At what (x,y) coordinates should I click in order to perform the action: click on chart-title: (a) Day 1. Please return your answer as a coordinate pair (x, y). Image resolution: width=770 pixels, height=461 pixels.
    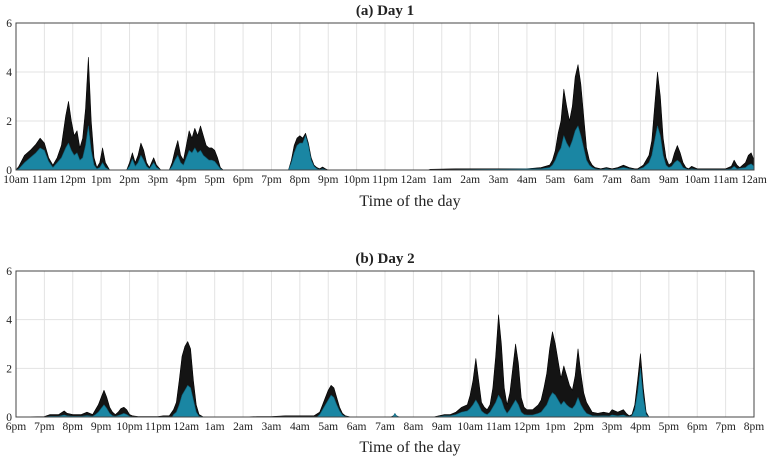
    Looking at the image, I should click on (385, 11).